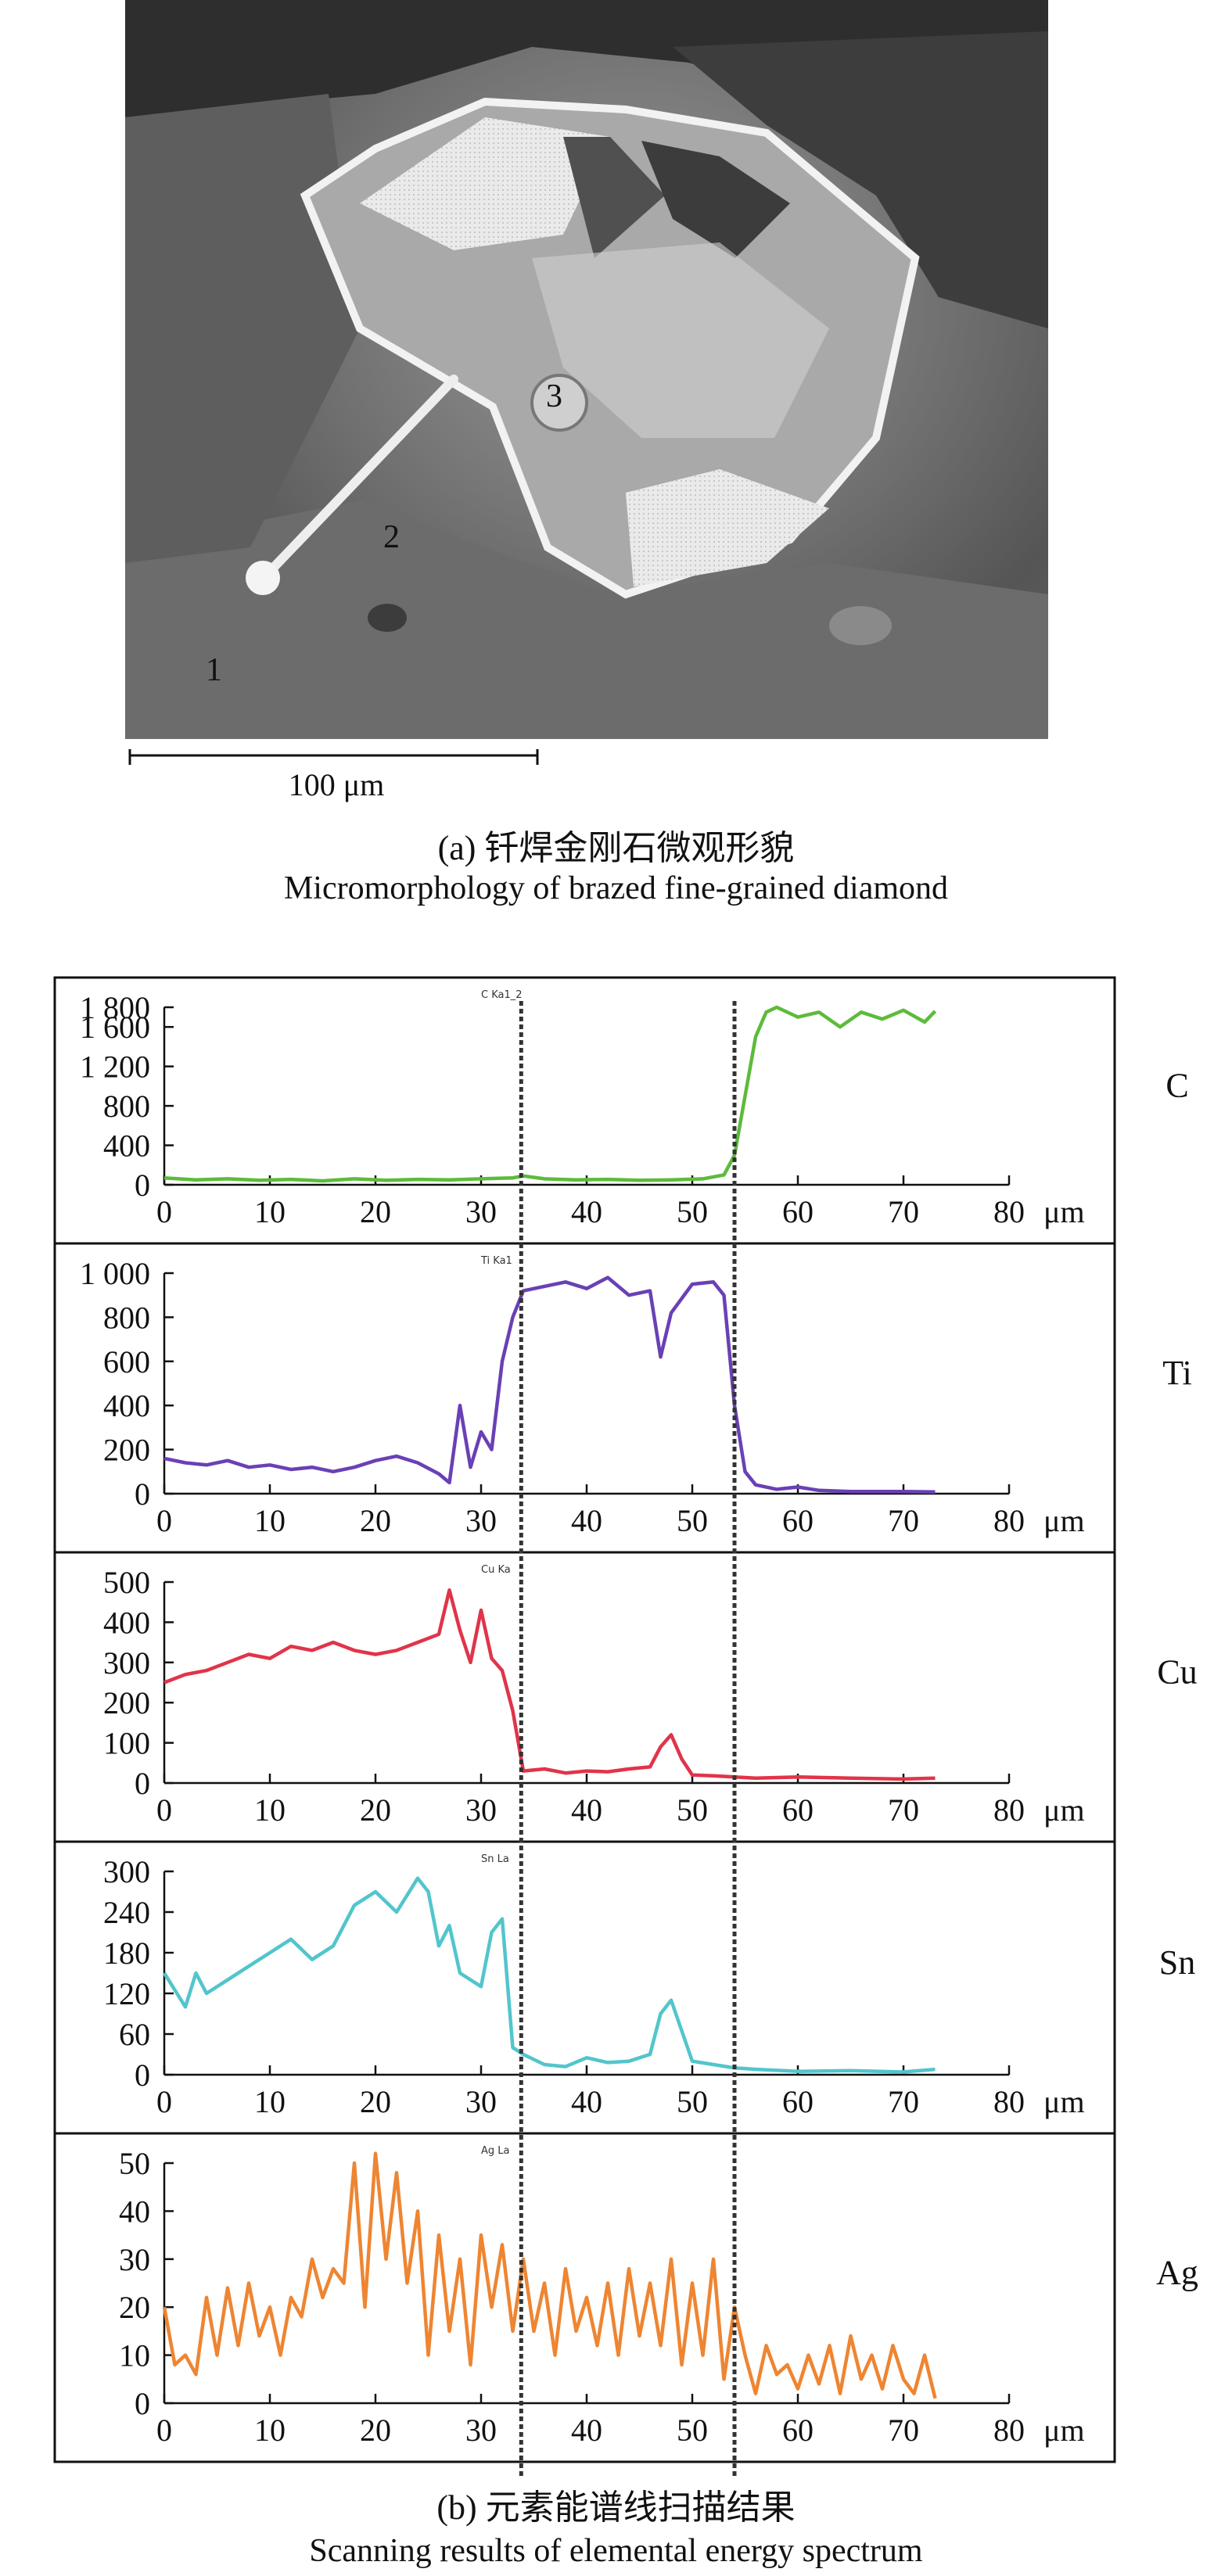 This screenshot has width=1232, height=2576. I want to click on point-label-1: 1, so click(214, 670).